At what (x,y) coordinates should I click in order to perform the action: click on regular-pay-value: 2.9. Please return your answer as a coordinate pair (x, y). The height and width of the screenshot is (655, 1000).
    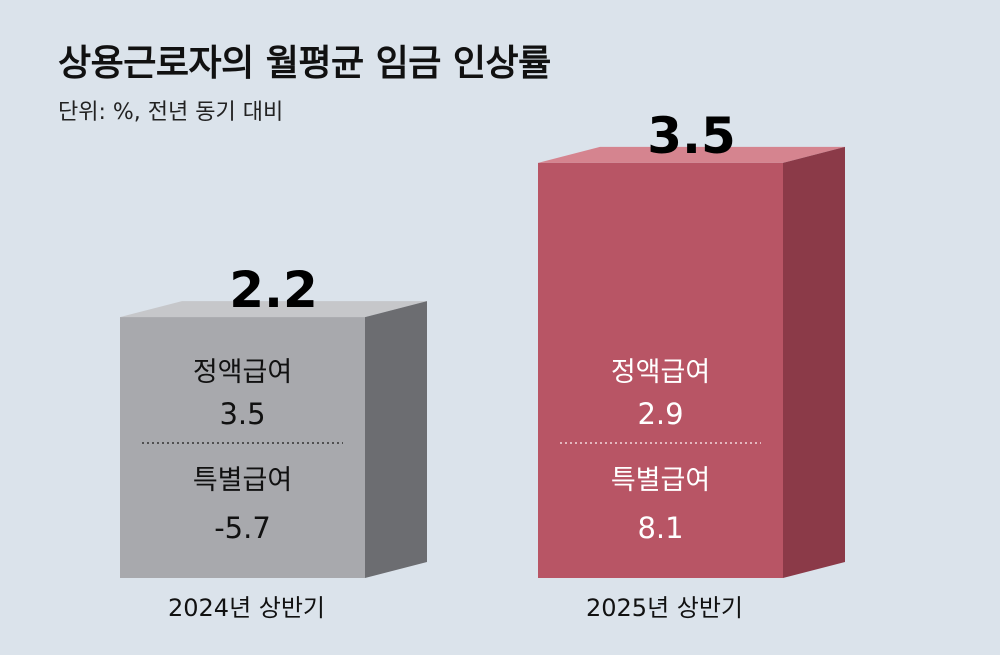
    Looking at the image, I should click on (660, 414).